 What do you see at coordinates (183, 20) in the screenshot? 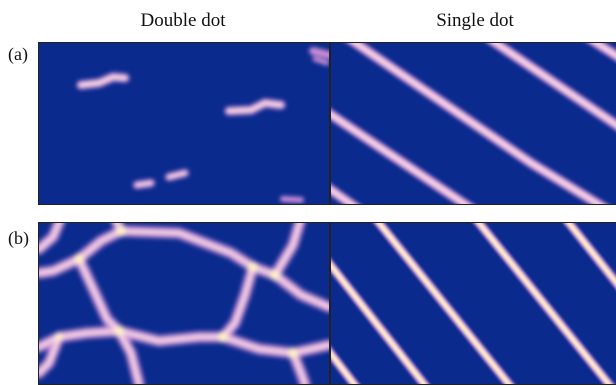
I see `column-title-double-dot: Double dot` at bounding box center [183, 20].